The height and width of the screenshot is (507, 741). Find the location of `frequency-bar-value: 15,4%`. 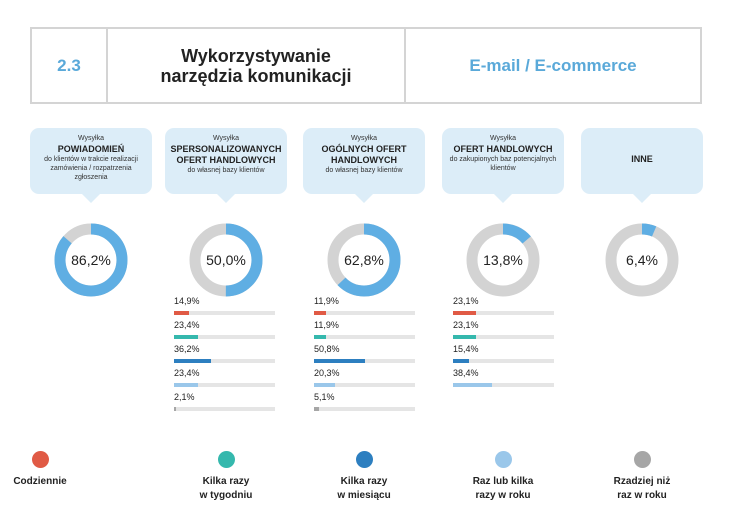

frequency-bar-value: 15,4% is located at coordinates (466, 349).